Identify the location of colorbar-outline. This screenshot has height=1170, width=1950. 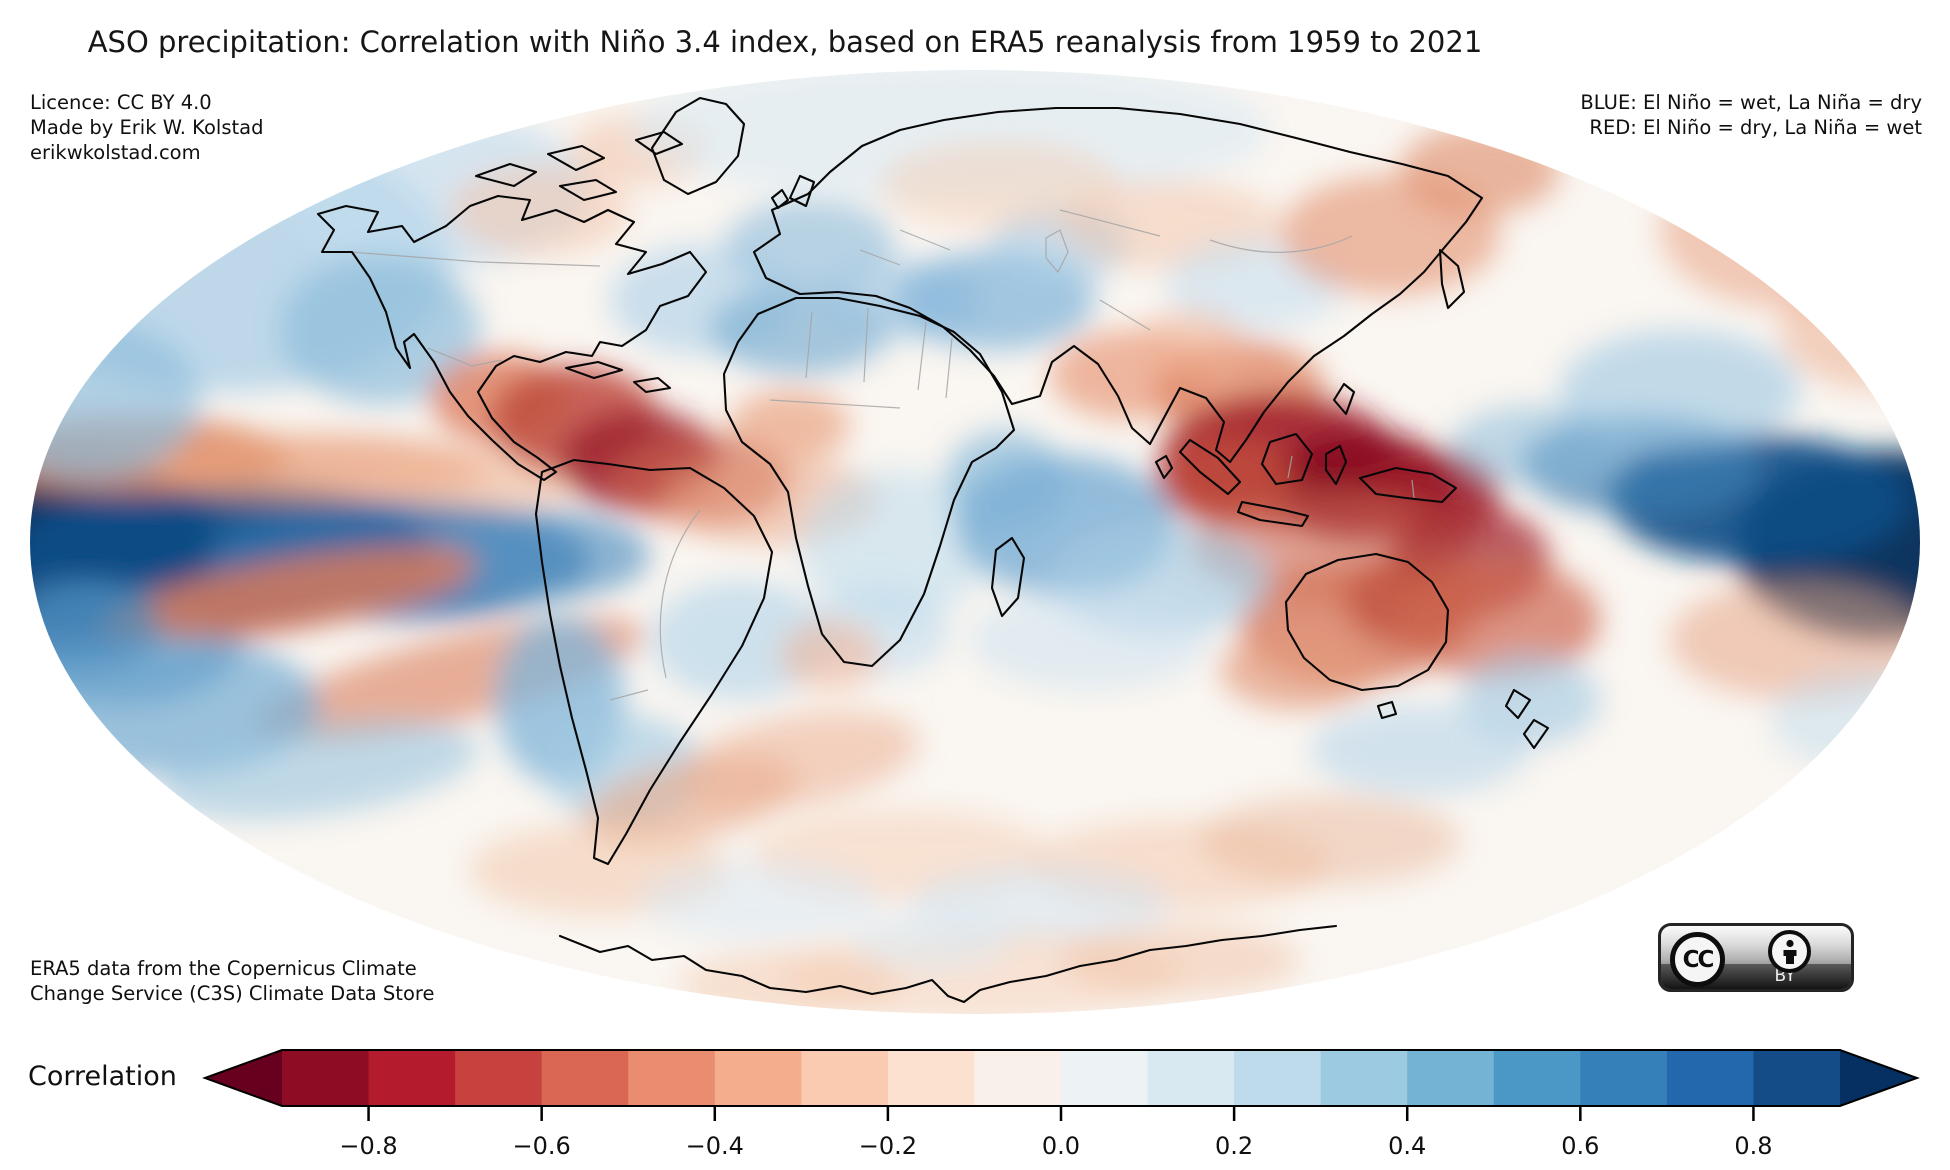
(1061, 1078).